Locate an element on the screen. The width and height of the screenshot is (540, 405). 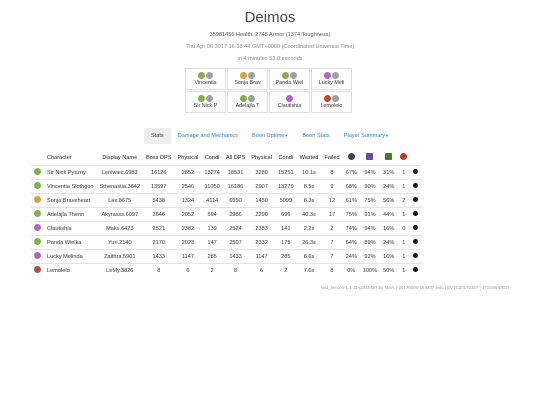
cell-wasted: 40.3s is located at coordinates (309, 214).